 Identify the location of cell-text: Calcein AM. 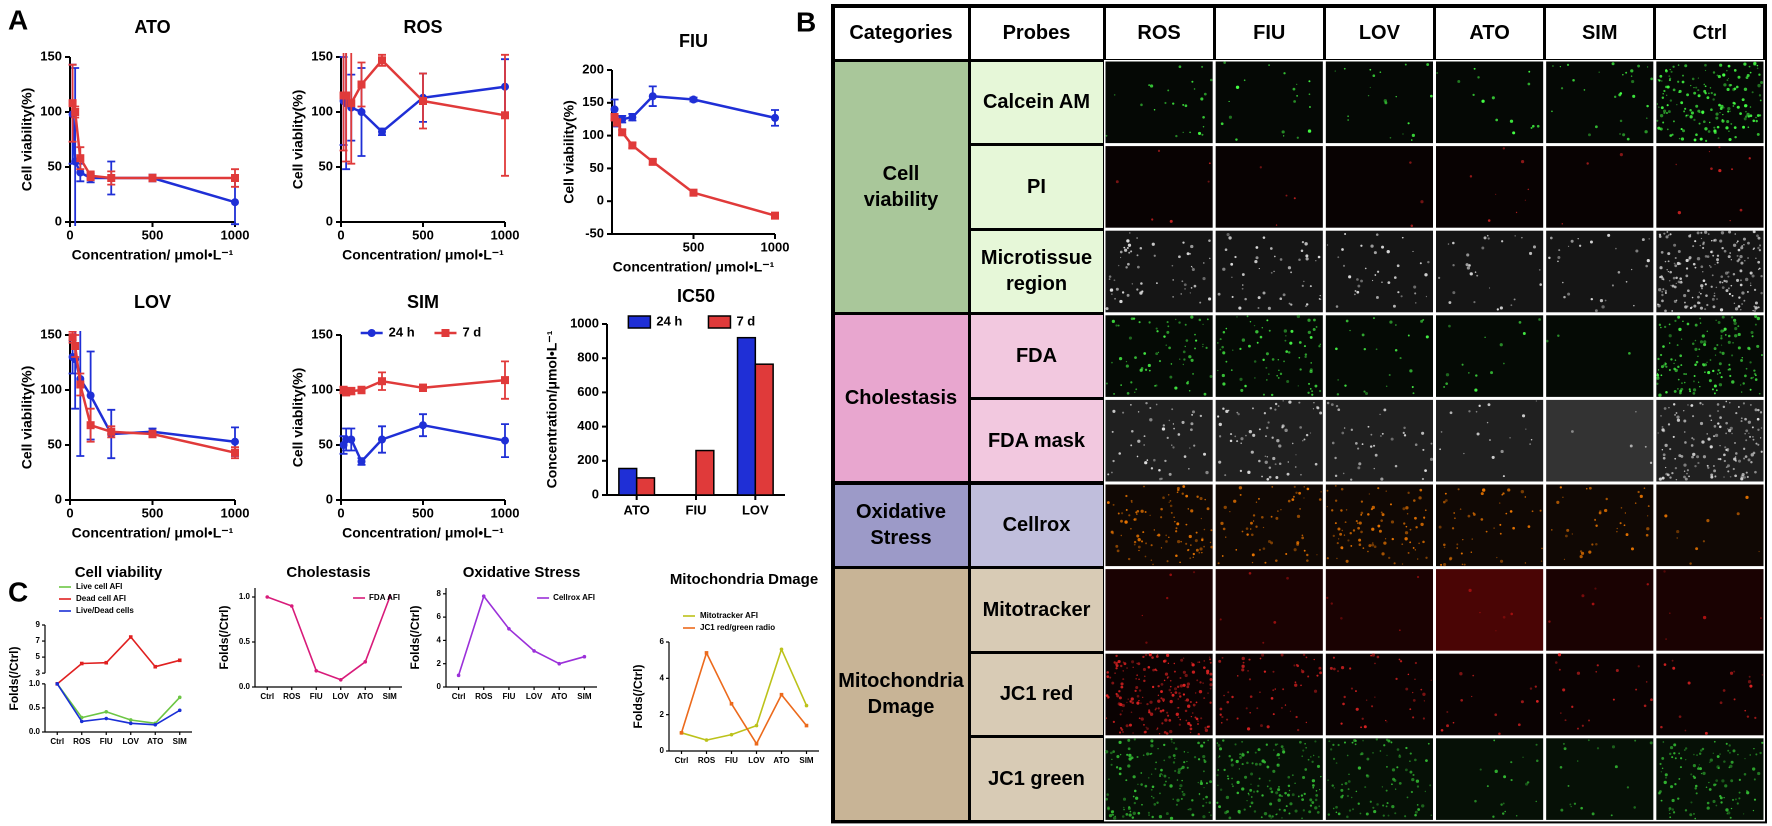
(1036, 102).